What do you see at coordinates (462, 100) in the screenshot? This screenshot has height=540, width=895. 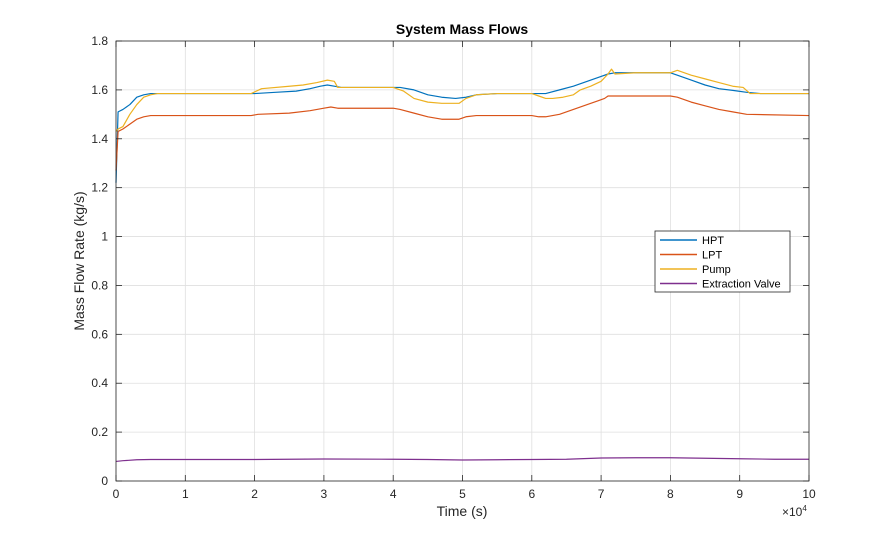 I see `series-line-pump` at bounding box center [462, 100].